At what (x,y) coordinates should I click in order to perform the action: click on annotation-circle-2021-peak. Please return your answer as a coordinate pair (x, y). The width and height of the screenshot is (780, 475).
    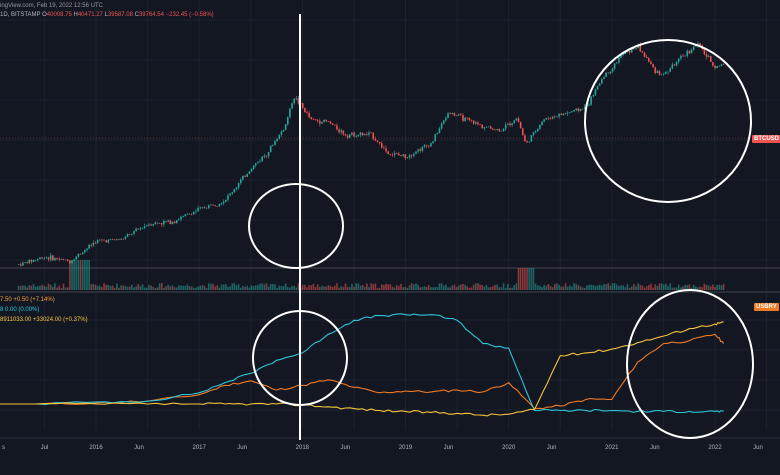
    Looking at the image, I should click on (668, 121).